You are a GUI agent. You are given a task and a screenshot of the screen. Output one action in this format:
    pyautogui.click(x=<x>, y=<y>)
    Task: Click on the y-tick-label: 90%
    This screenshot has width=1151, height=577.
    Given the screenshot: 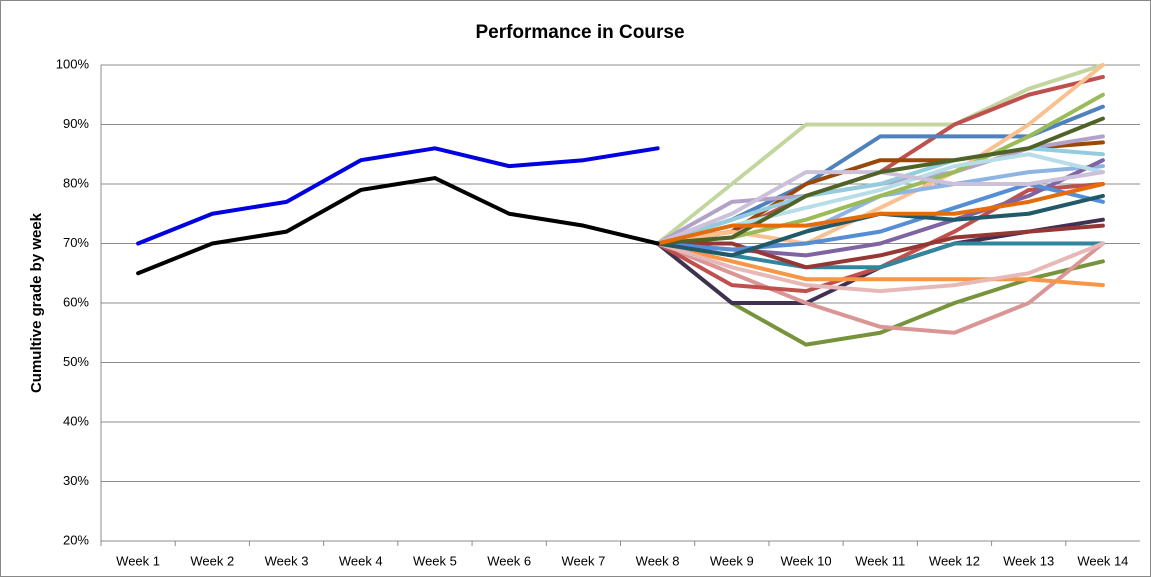 What is the action you would take?
    pyautogui.click(x=76, y=123)
    